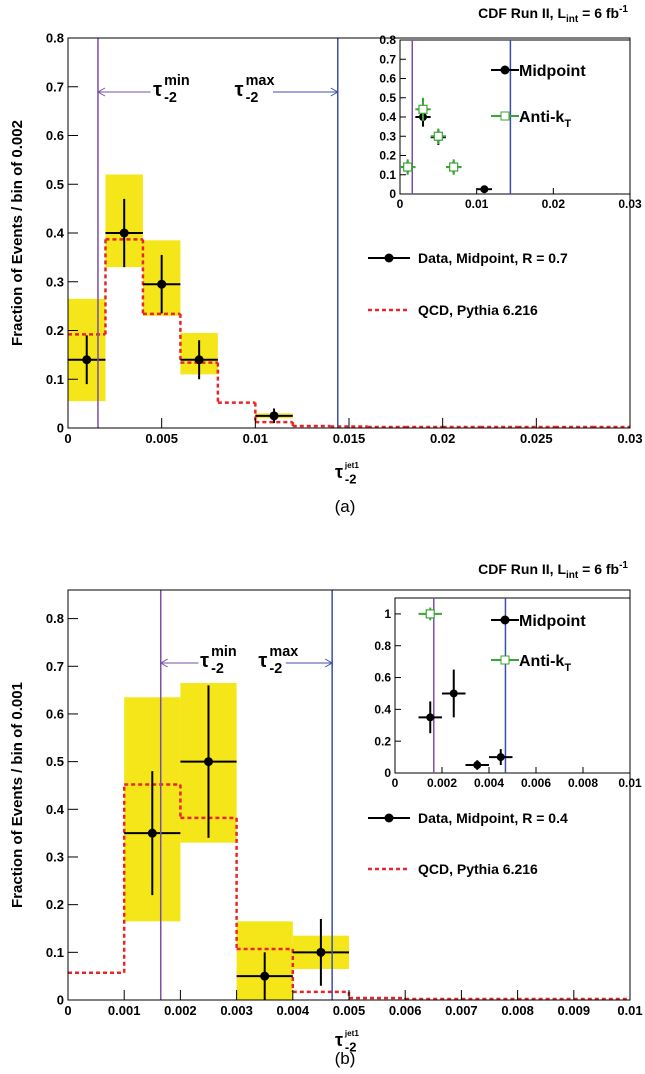 This screenshot has height=1074, width=645. Describe the element at coordinates (536, 438) in the screenshot. I see `x-tick-label: 0.025` at that location.